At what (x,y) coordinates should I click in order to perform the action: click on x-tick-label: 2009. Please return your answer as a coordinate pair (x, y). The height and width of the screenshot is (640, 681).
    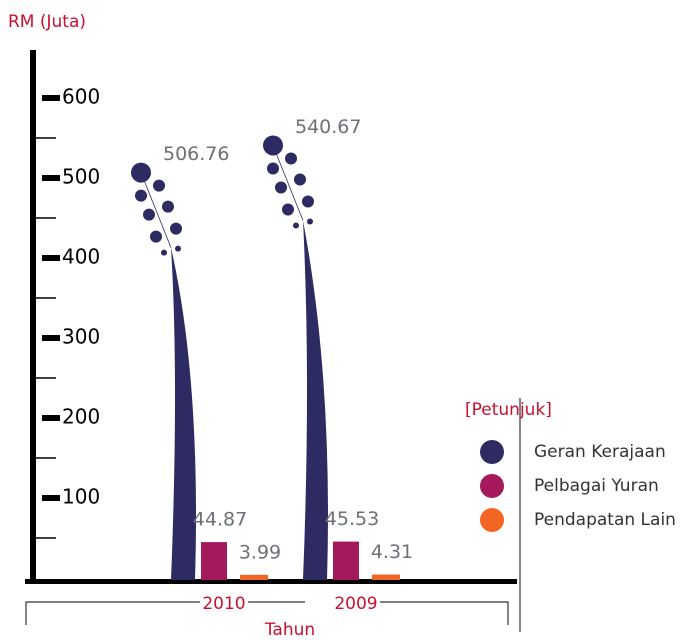
    Looking at the image, I should click on (355, 604).